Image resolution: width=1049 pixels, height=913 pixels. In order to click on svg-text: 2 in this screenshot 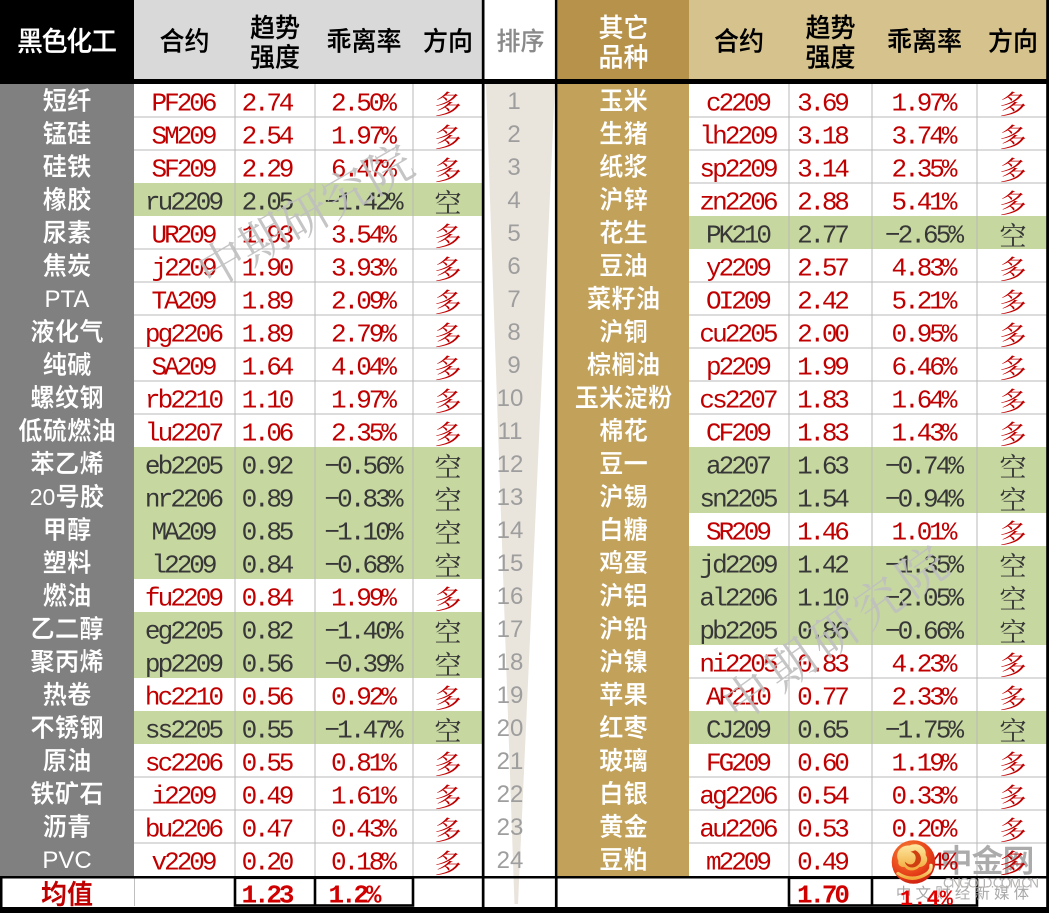, I will do `click(513, 134)`.